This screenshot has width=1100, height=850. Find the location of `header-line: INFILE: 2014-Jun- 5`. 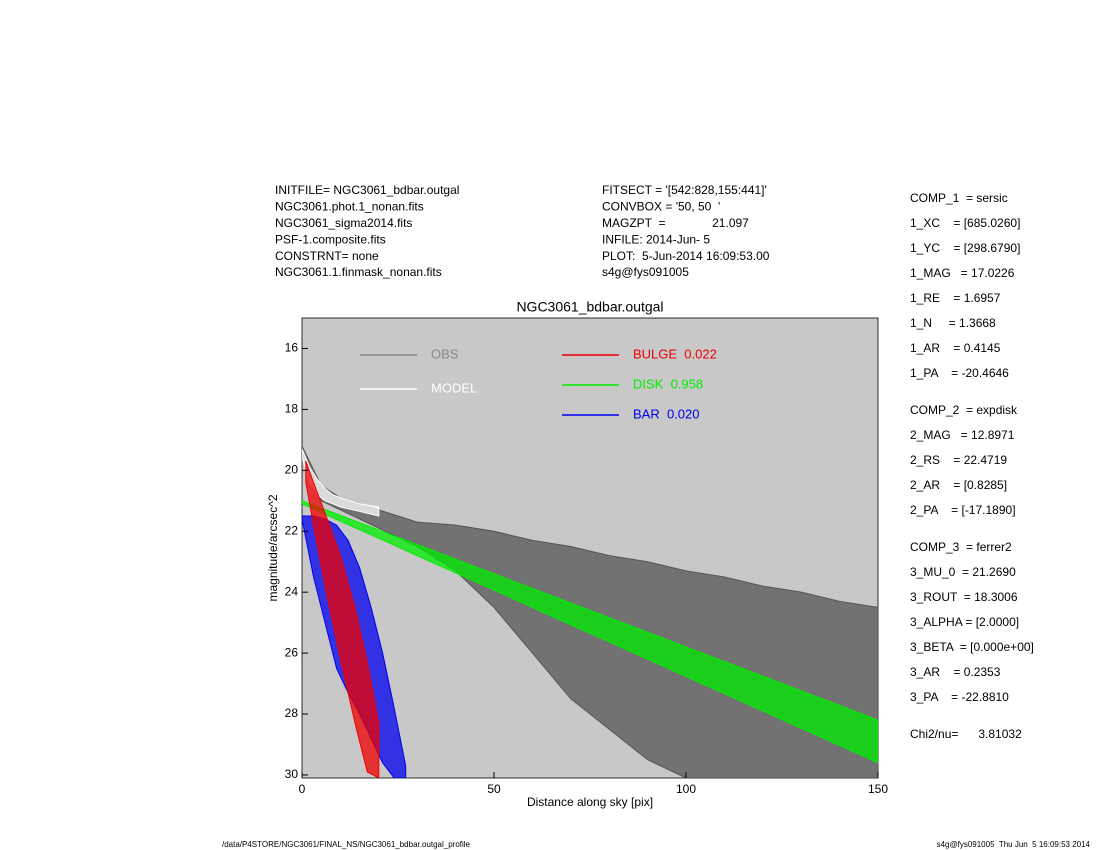

header-line: INFILE: 2014-Jun- 5 is located at coordinates (656, 239).